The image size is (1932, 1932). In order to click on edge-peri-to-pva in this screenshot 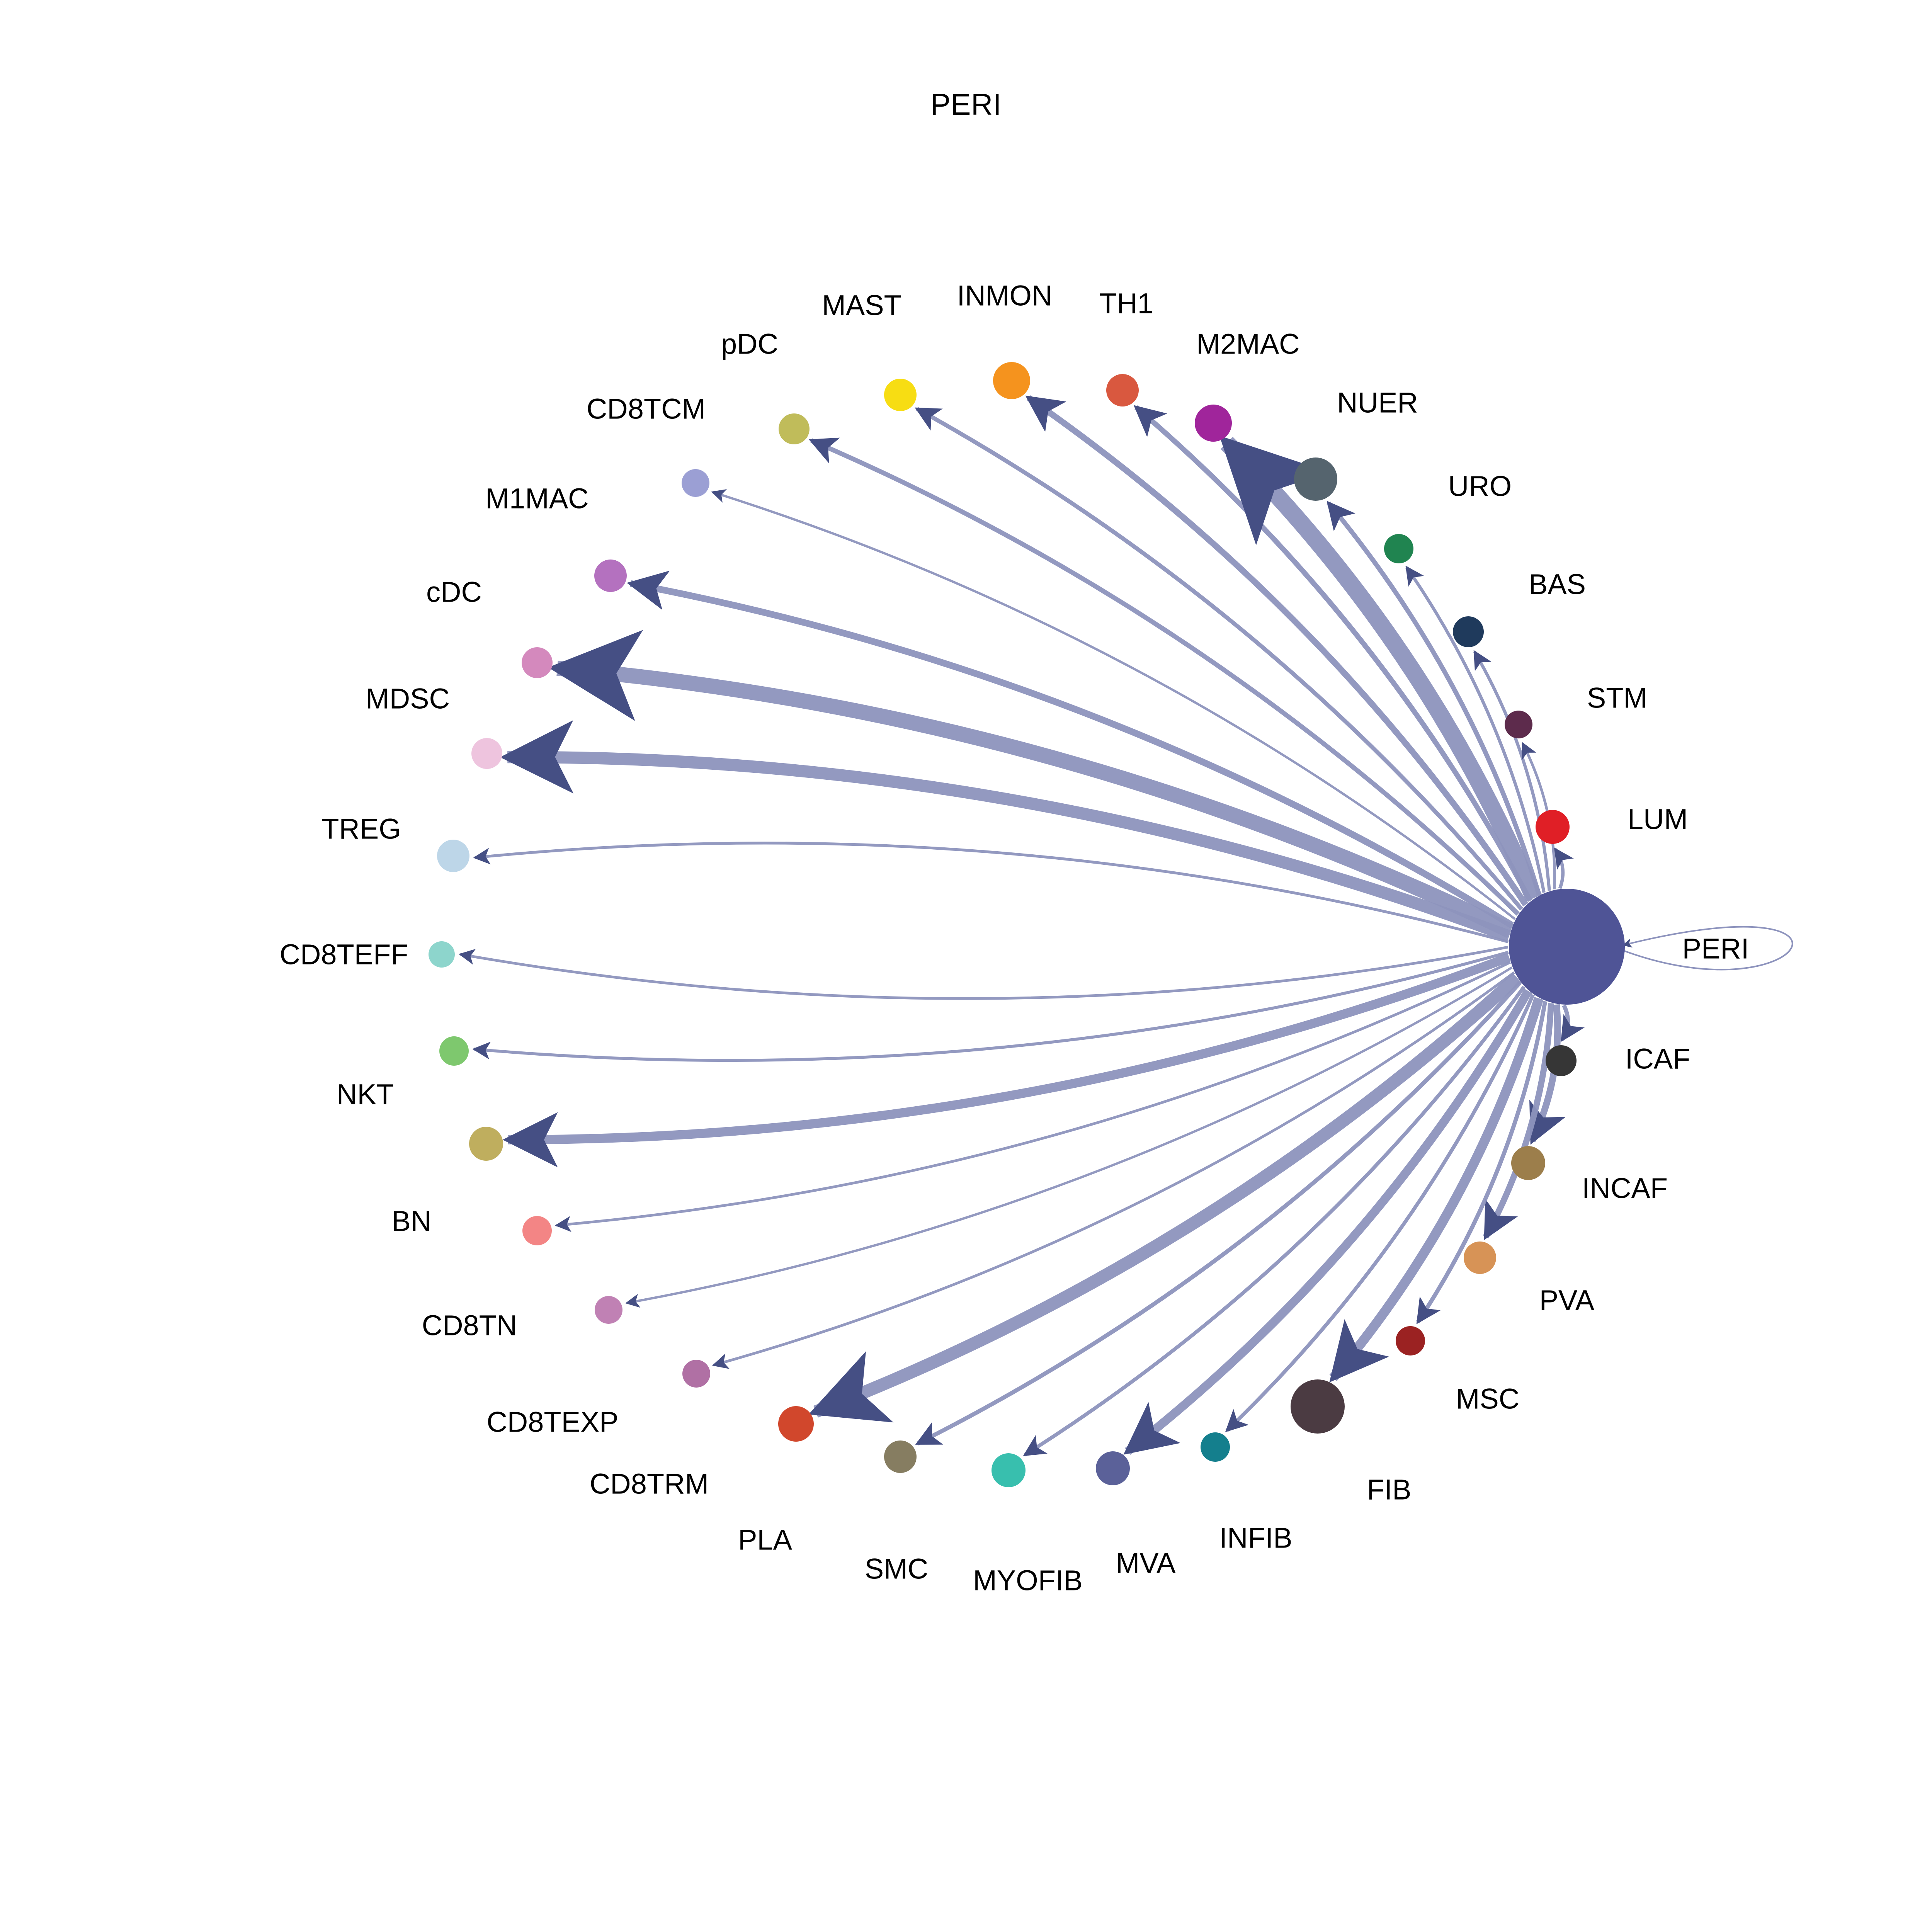, I will do `click(1518, 1121)`.